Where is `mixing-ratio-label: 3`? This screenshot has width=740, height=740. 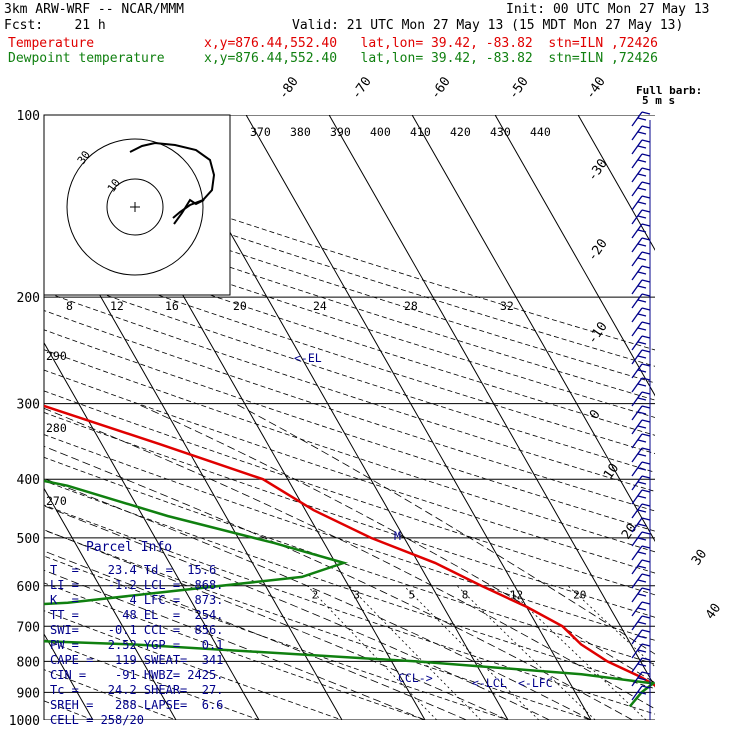
mixing-ratio-label: 3 is located at coordinates (356, 594).